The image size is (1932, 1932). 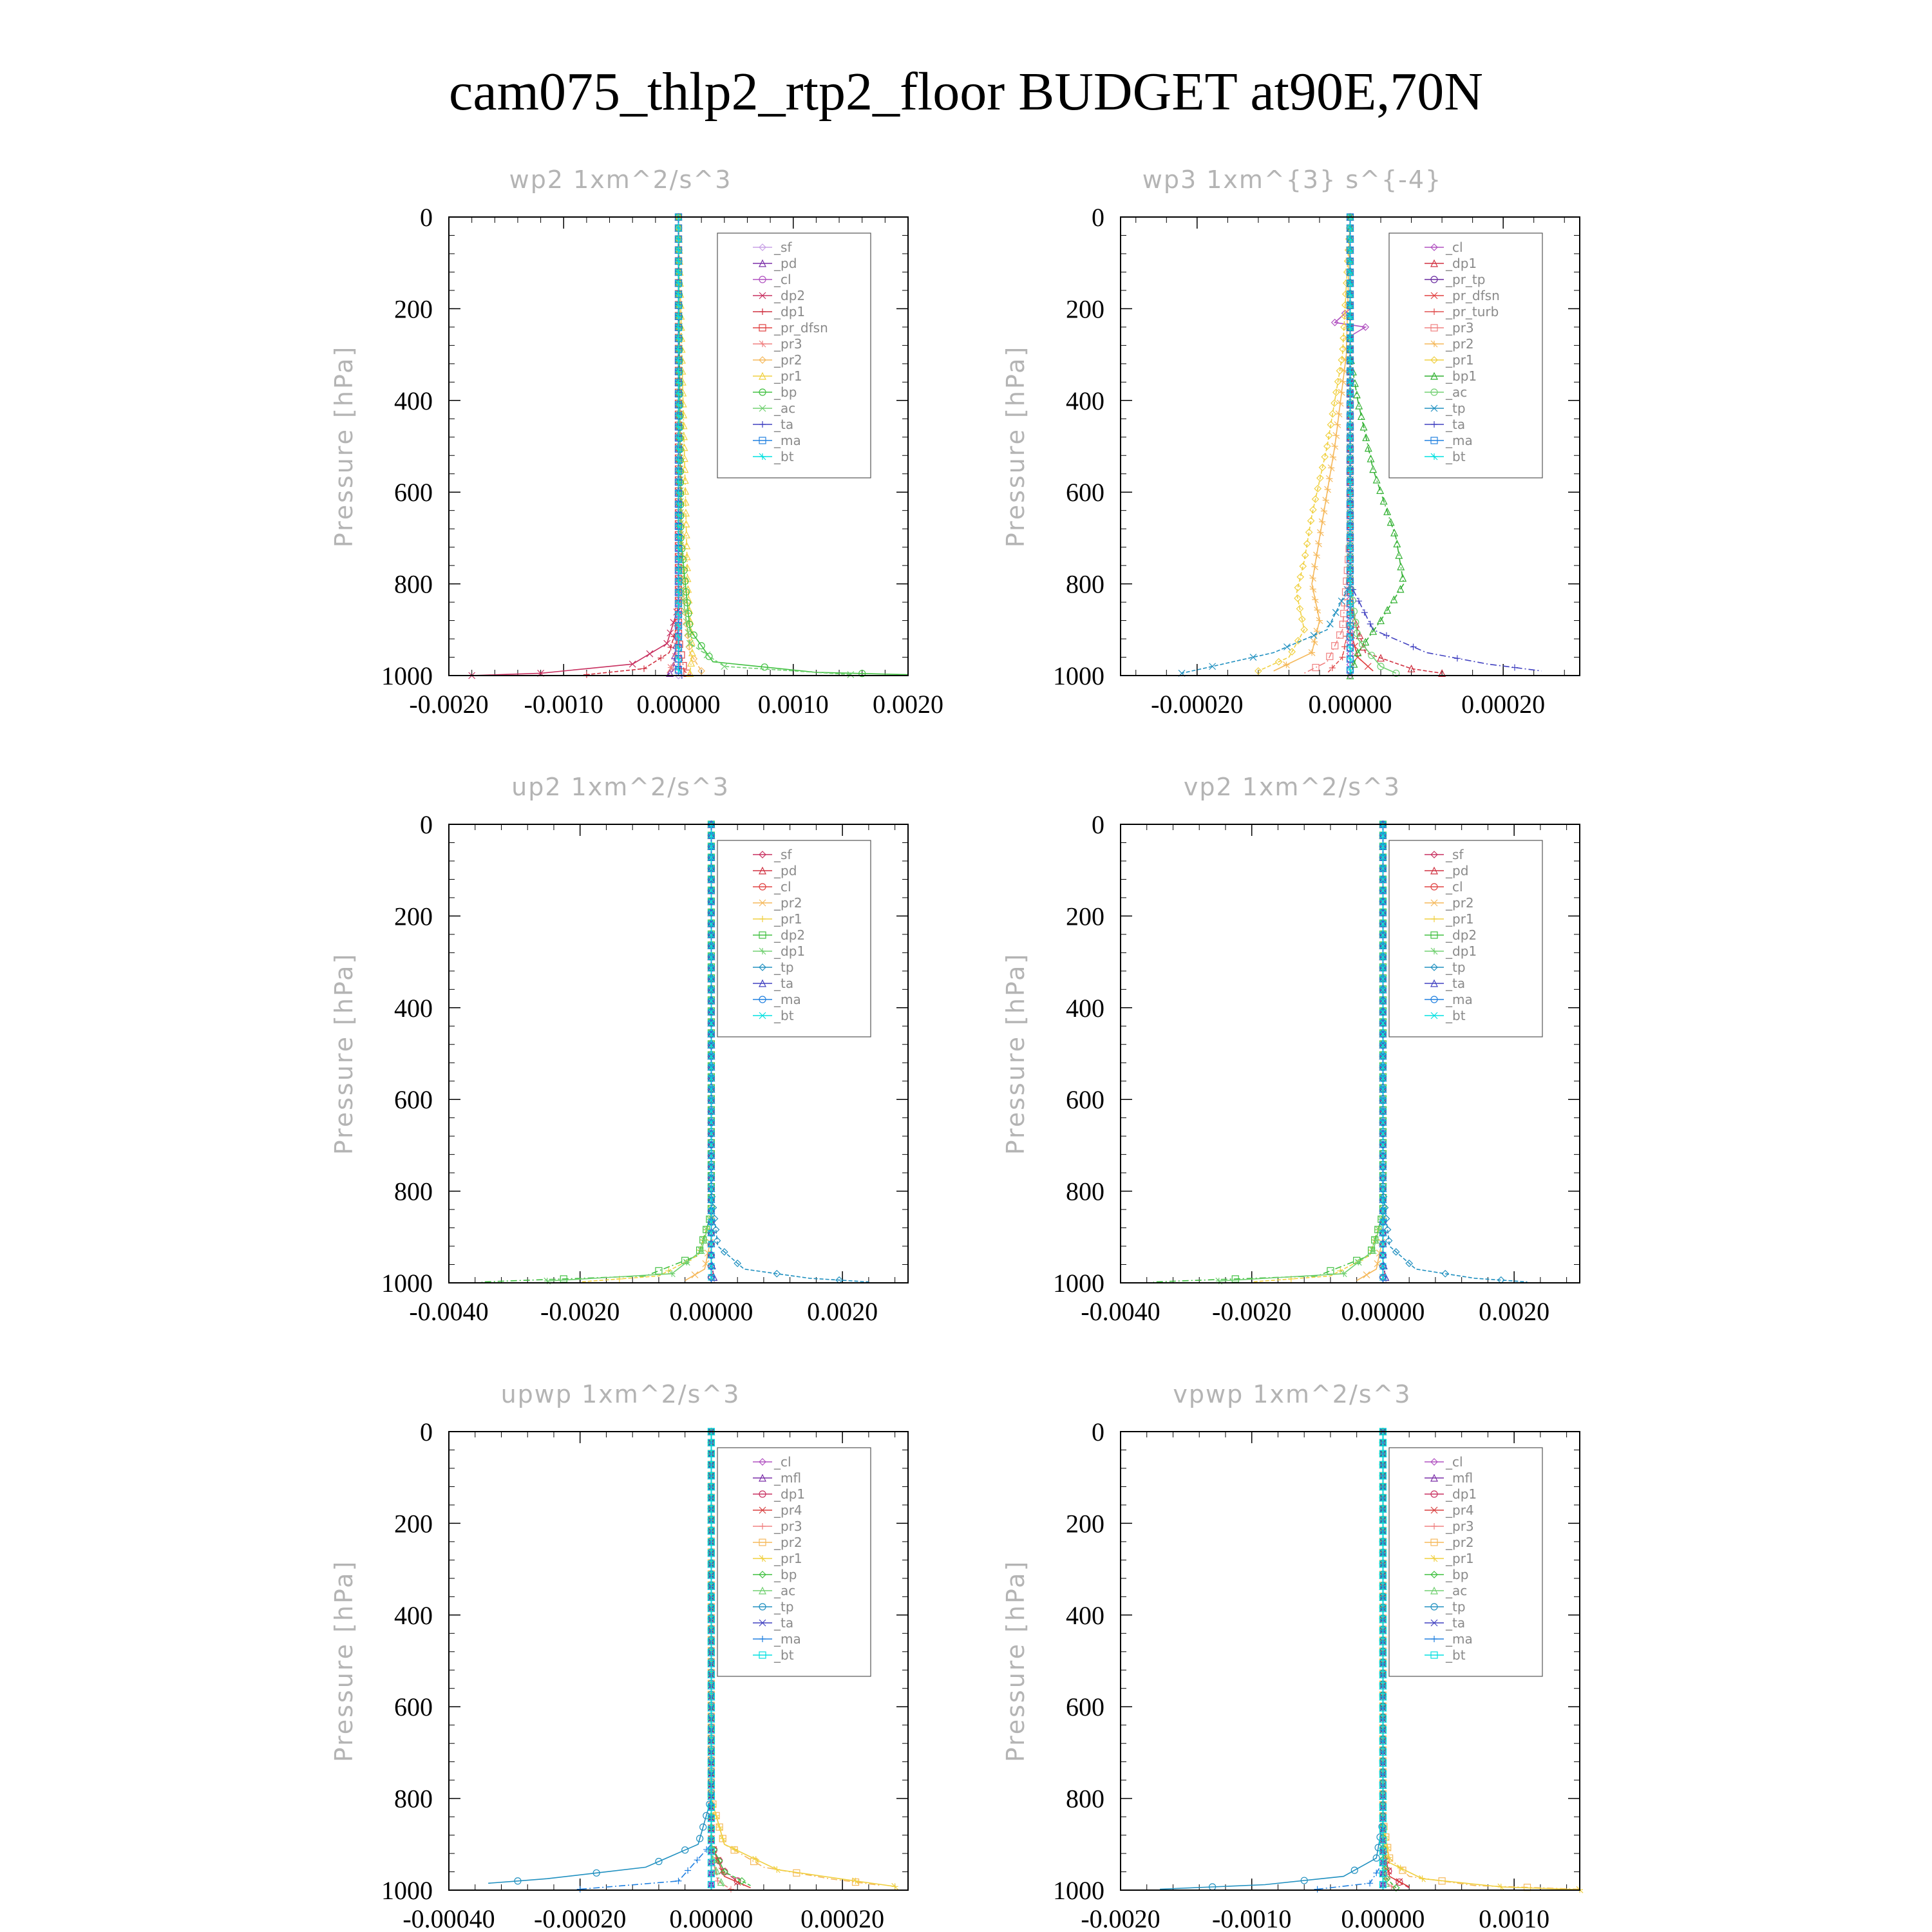 What do you see at coordinates (1456, 1591) in the screenshot?
I see `legend-label: _ac` at bounding box center [1456, 1591].